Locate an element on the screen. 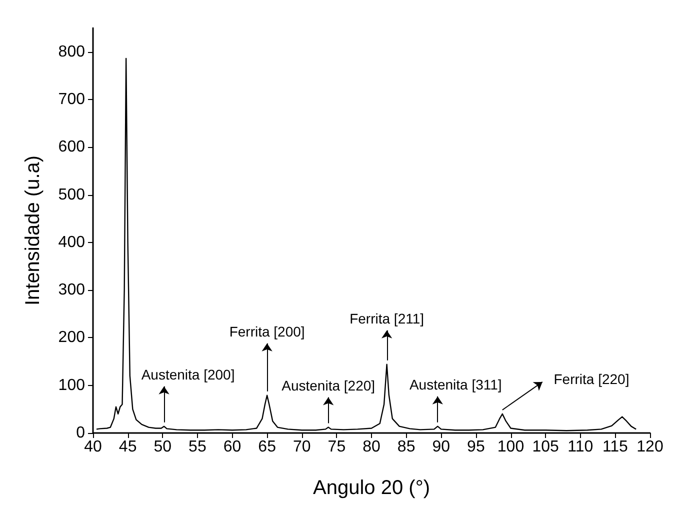 The width and height of the screenshot is (677, 516). y-tick-label: 500 is located at coordinates (72, 195).